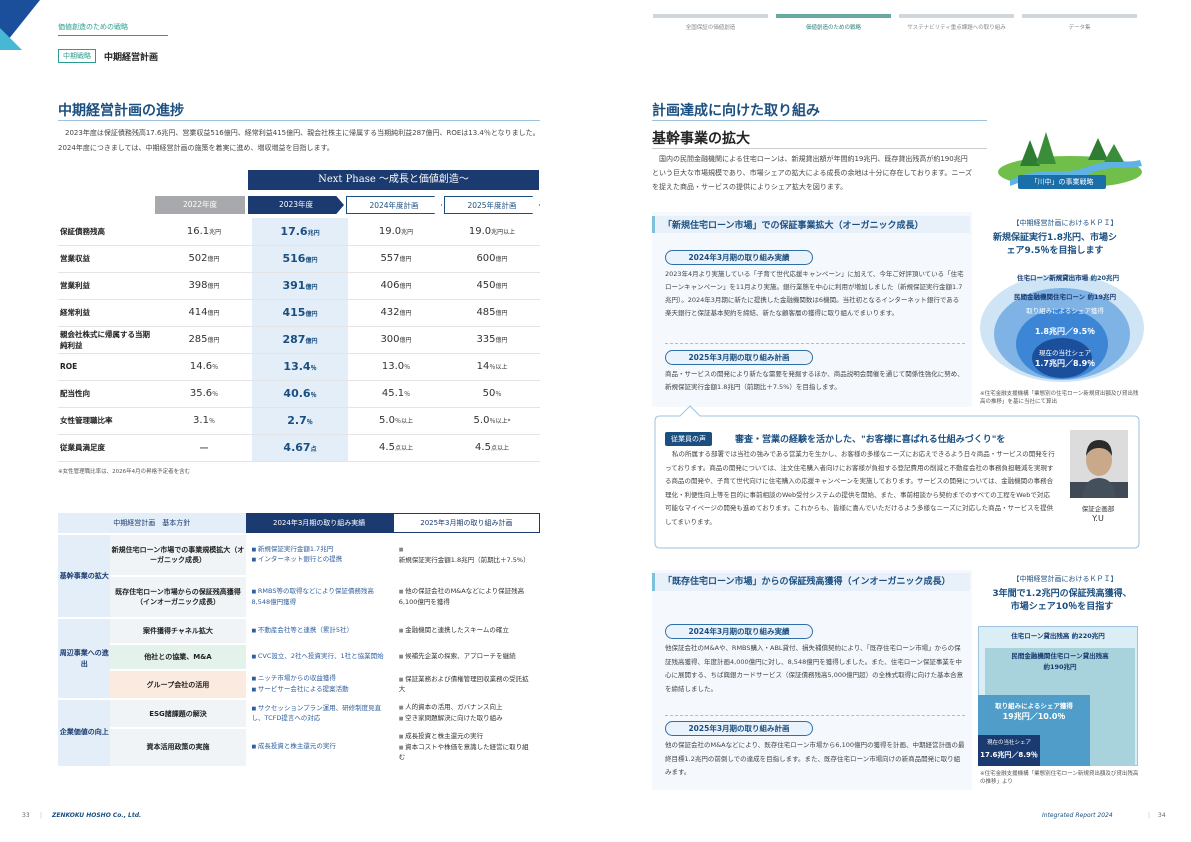 This screenshot has width=1191, height=842. I want to click on employee-name: Y.U, so click(1098, 518).